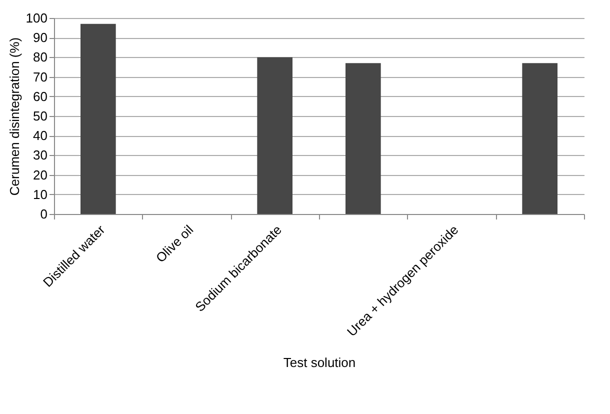  Describe the element at coordinates (40, 57) in the screenshot. I see `y-tick-label: 80` at that location.